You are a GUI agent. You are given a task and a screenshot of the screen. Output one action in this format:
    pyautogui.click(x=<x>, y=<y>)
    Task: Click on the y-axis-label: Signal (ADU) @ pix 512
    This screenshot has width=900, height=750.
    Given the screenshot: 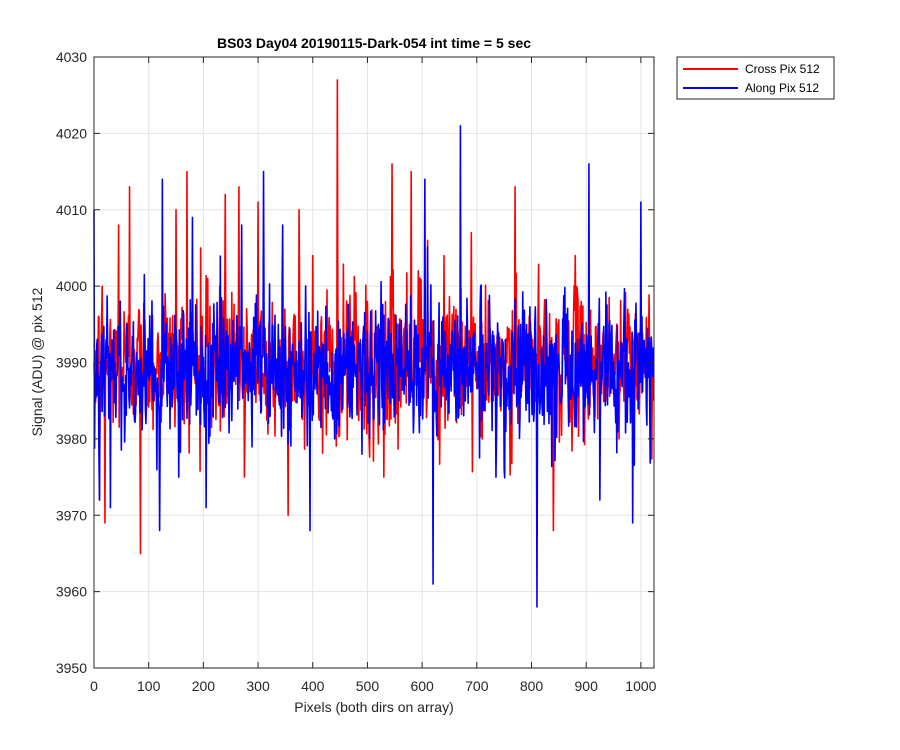 What is the action you would take?
    pyautogui.click(x=37, y=361)
    